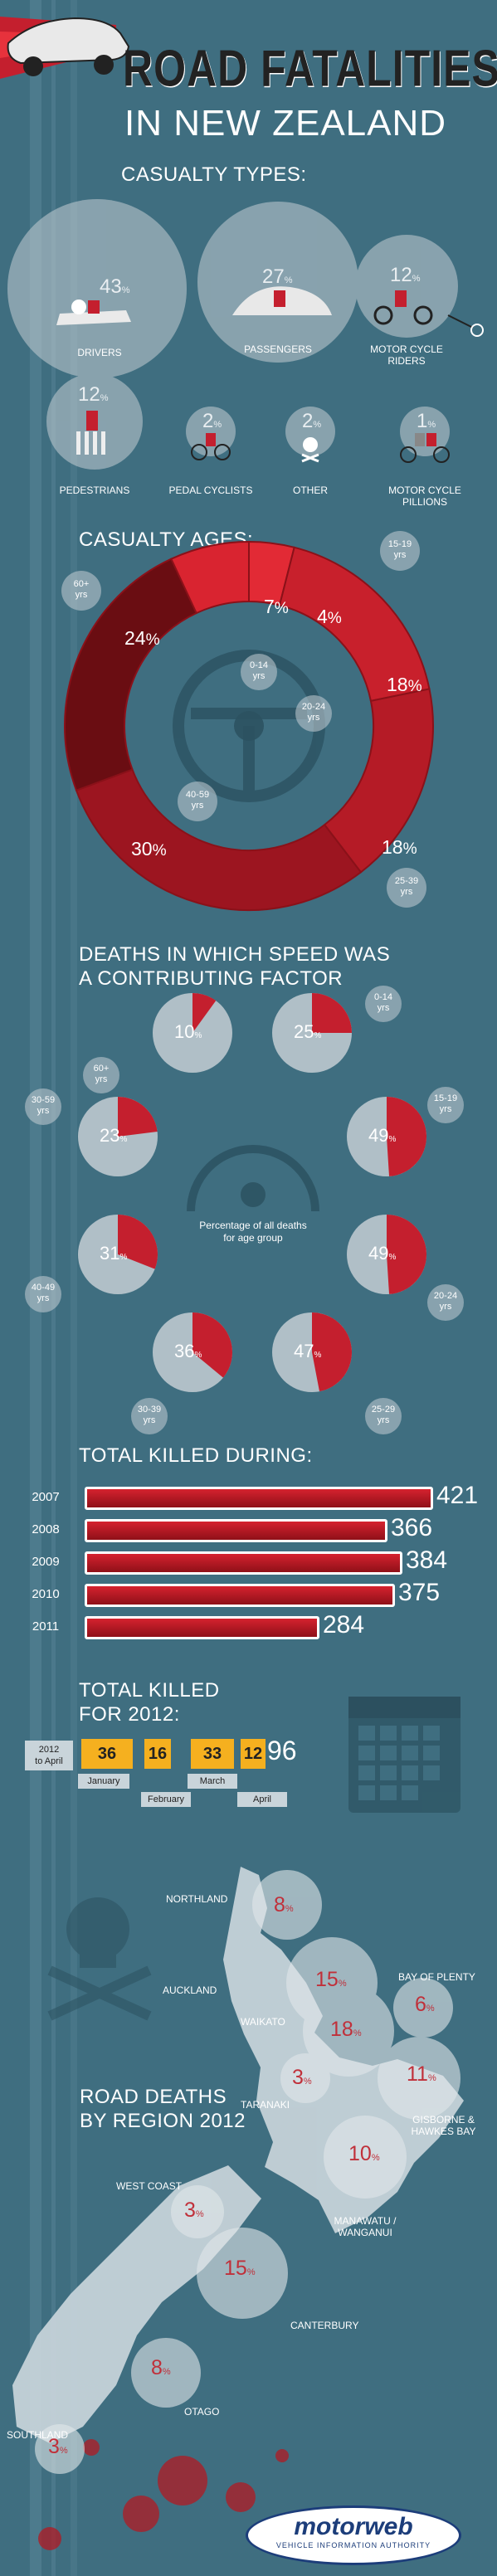 The height and width of the screenshot is (2576, 497). I want to click on pedal-cyclists-value: 2%, so click(212, 421).